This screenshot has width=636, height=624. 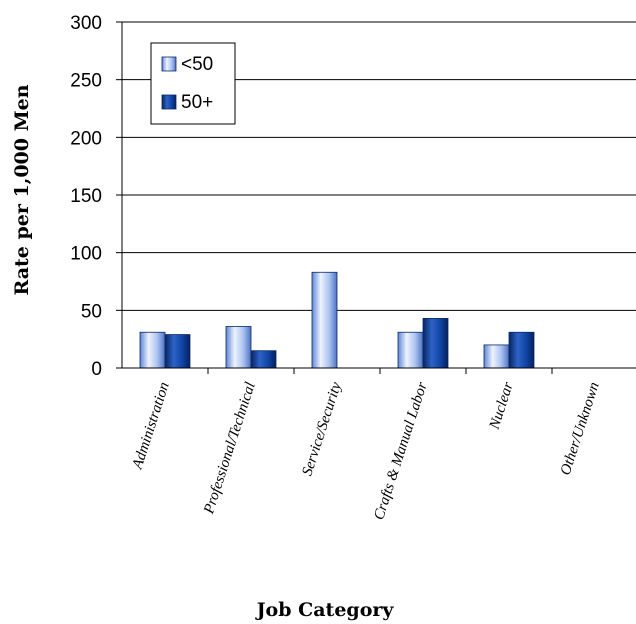 What do you see at coordinates (22, 189) in the screenshot?
I see `y-axis-title: Rate per 1,000 Men` at bounding box center [22, 189].